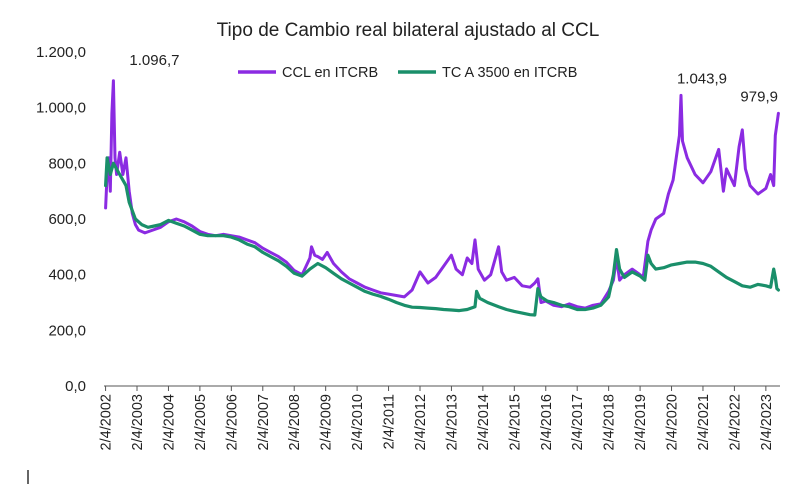 The height and width of the screenshot is (484, 800). I want to click on legend-label-ccl: CCL en ITCRB, so click(330, 73).